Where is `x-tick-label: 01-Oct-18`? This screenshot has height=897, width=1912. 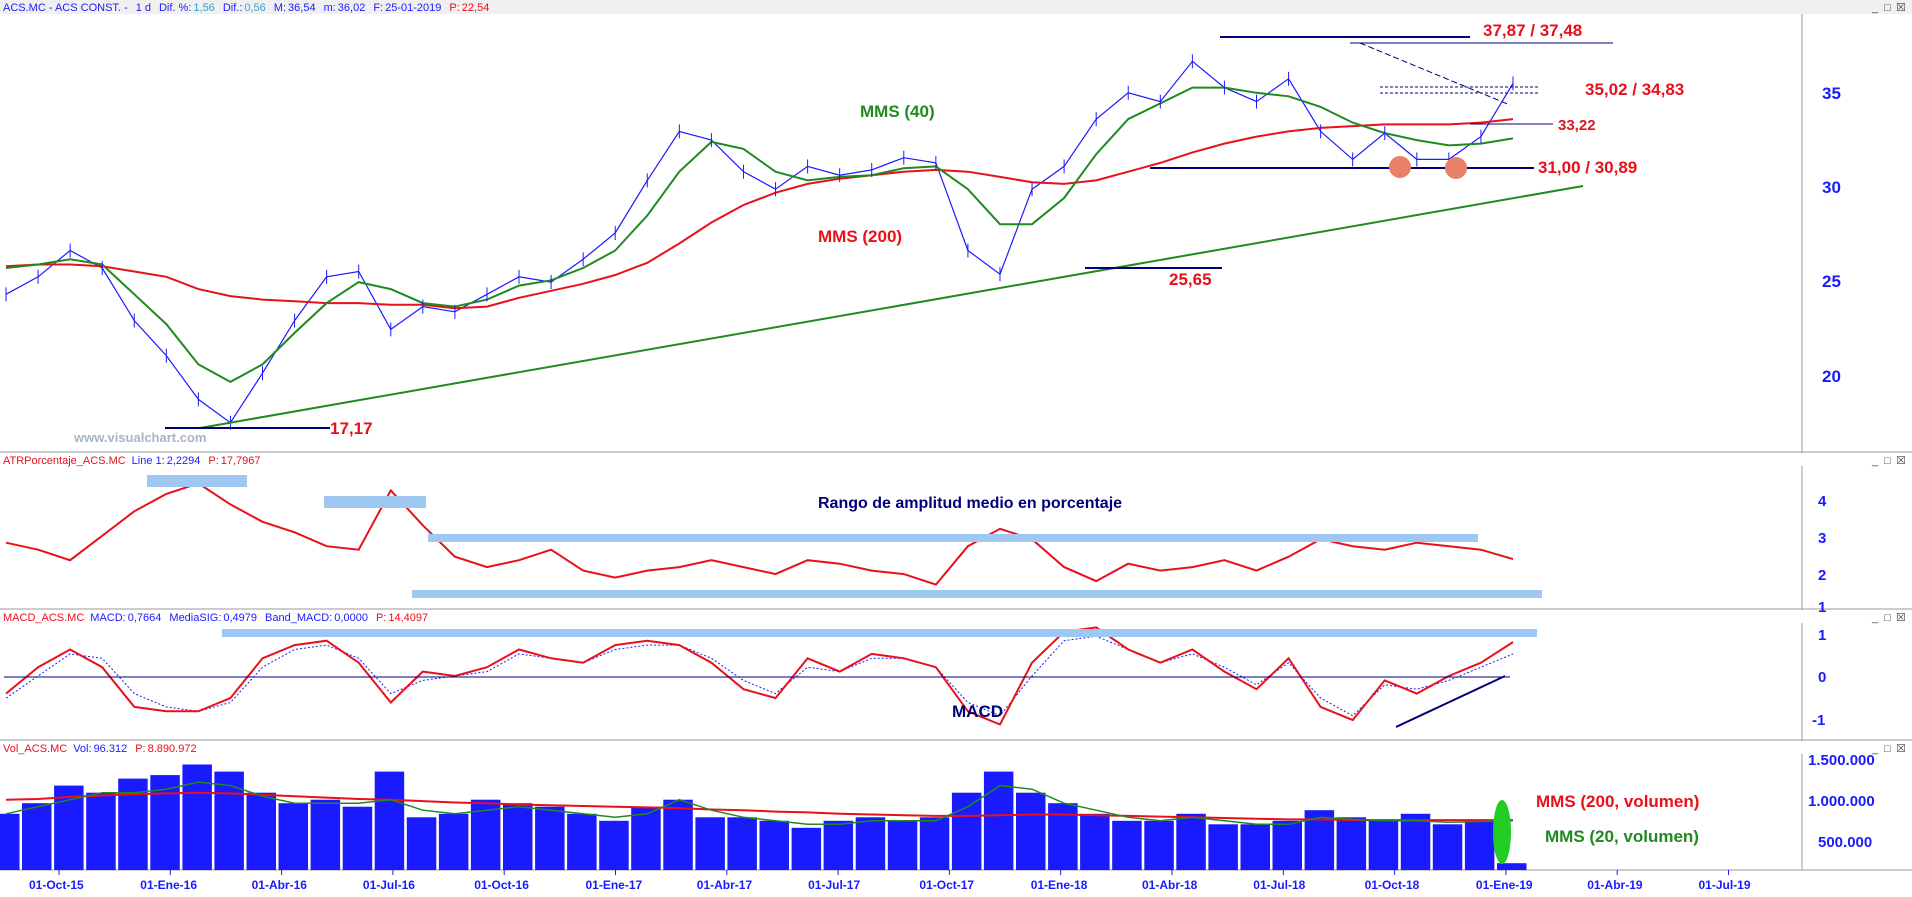
x-tick-label: 01-Oct-18 is located at coordinates (1392, 885).